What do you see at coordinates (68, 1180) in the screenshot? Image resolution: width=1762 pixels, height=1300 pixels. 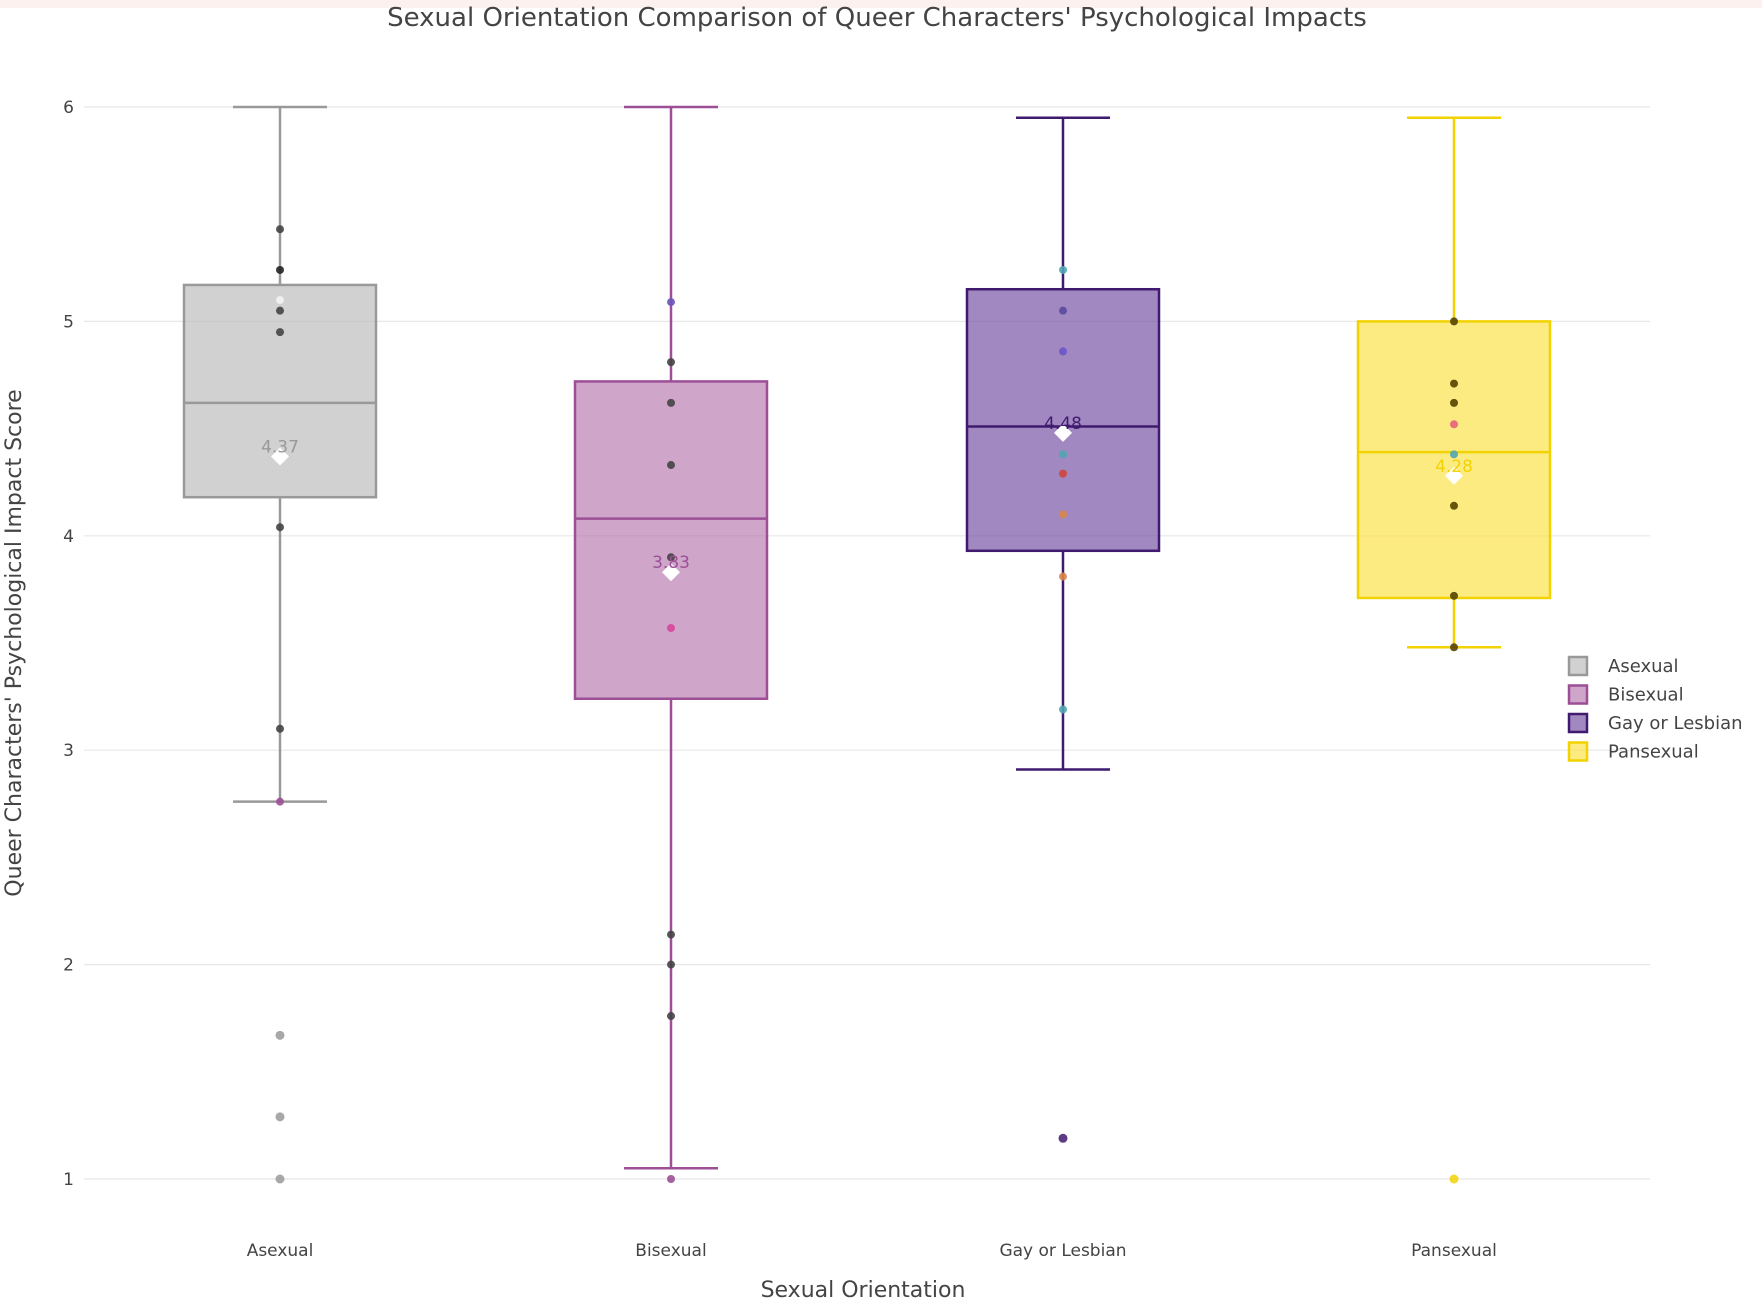 I see `y-tick-label: 1` at bounding box center [68, 1180].